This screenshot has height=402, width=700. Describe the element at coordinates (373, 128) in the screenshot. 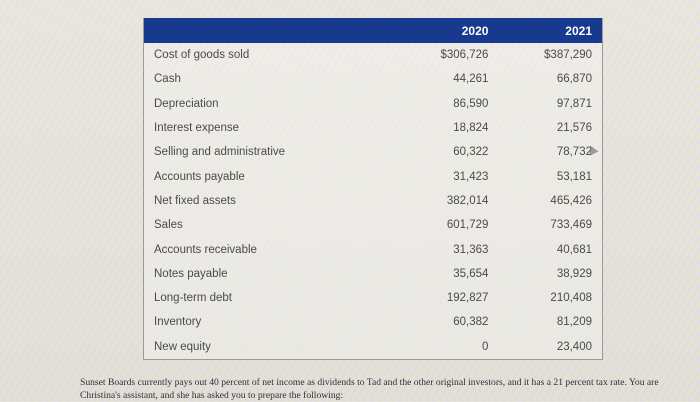

I see `table-row: Interest expense 18,824 21,576` at that location.